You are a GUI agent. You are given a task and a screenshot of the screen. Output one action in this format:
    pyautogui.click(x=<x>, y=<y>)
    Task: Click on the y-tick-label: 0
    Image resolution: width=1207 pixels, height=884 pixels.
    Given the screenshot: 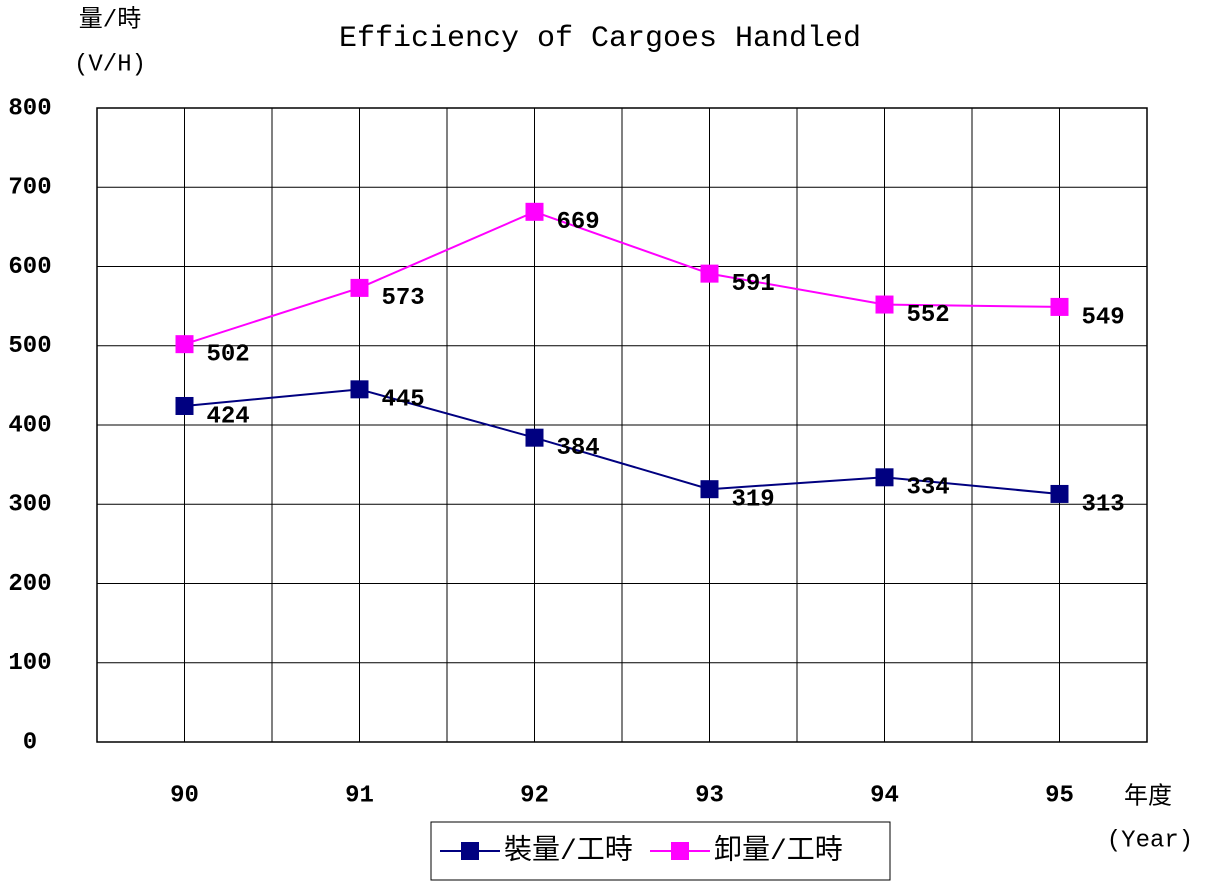 What is the action you would take?
    pyautogui.click(x=30, y=742)
    